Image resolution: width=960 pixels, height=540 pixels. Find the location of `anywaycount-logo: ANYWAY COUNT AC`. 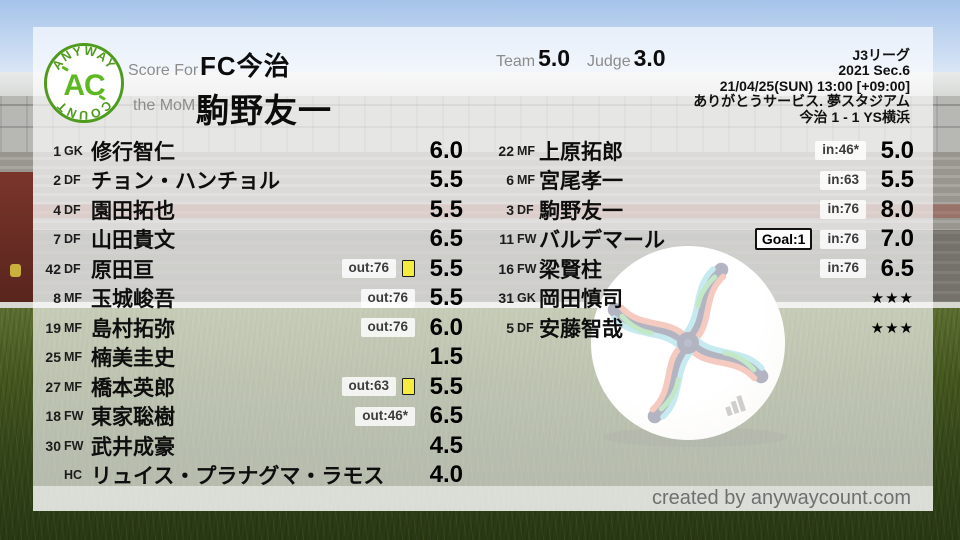

anywaycount-logo: ANYWAY COUNT AC is located at coordinates (84, 83).